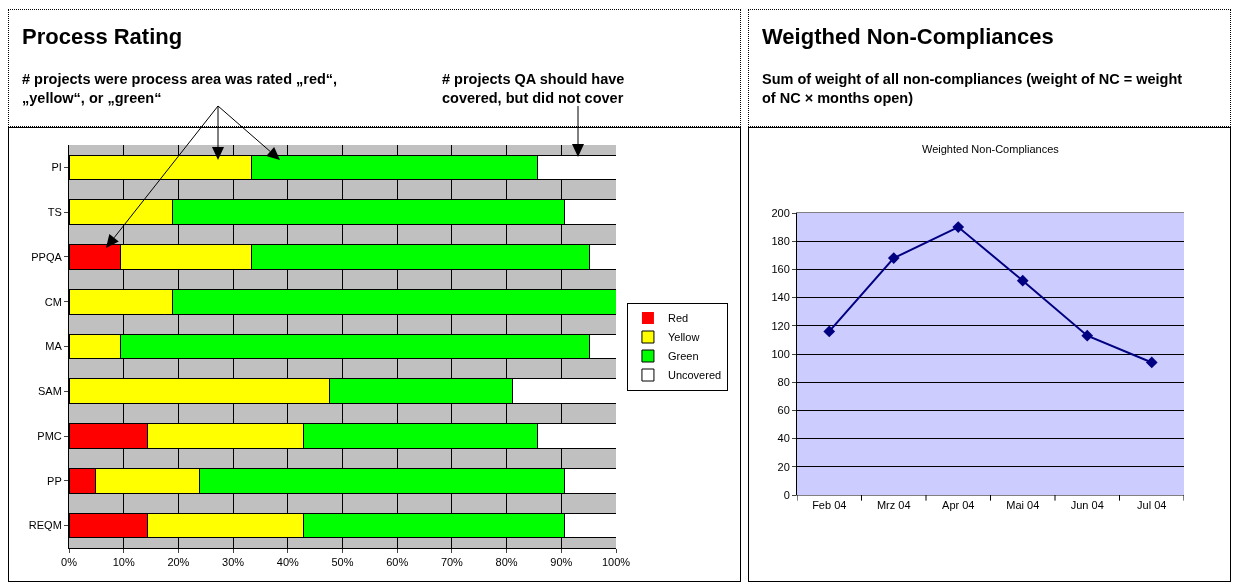 Image resolution: width=1237 pixels, height=583 pixels. Describe the element at coordinates (783, 438) in the screenshot. I see `y-tick-label: 40` at that location.